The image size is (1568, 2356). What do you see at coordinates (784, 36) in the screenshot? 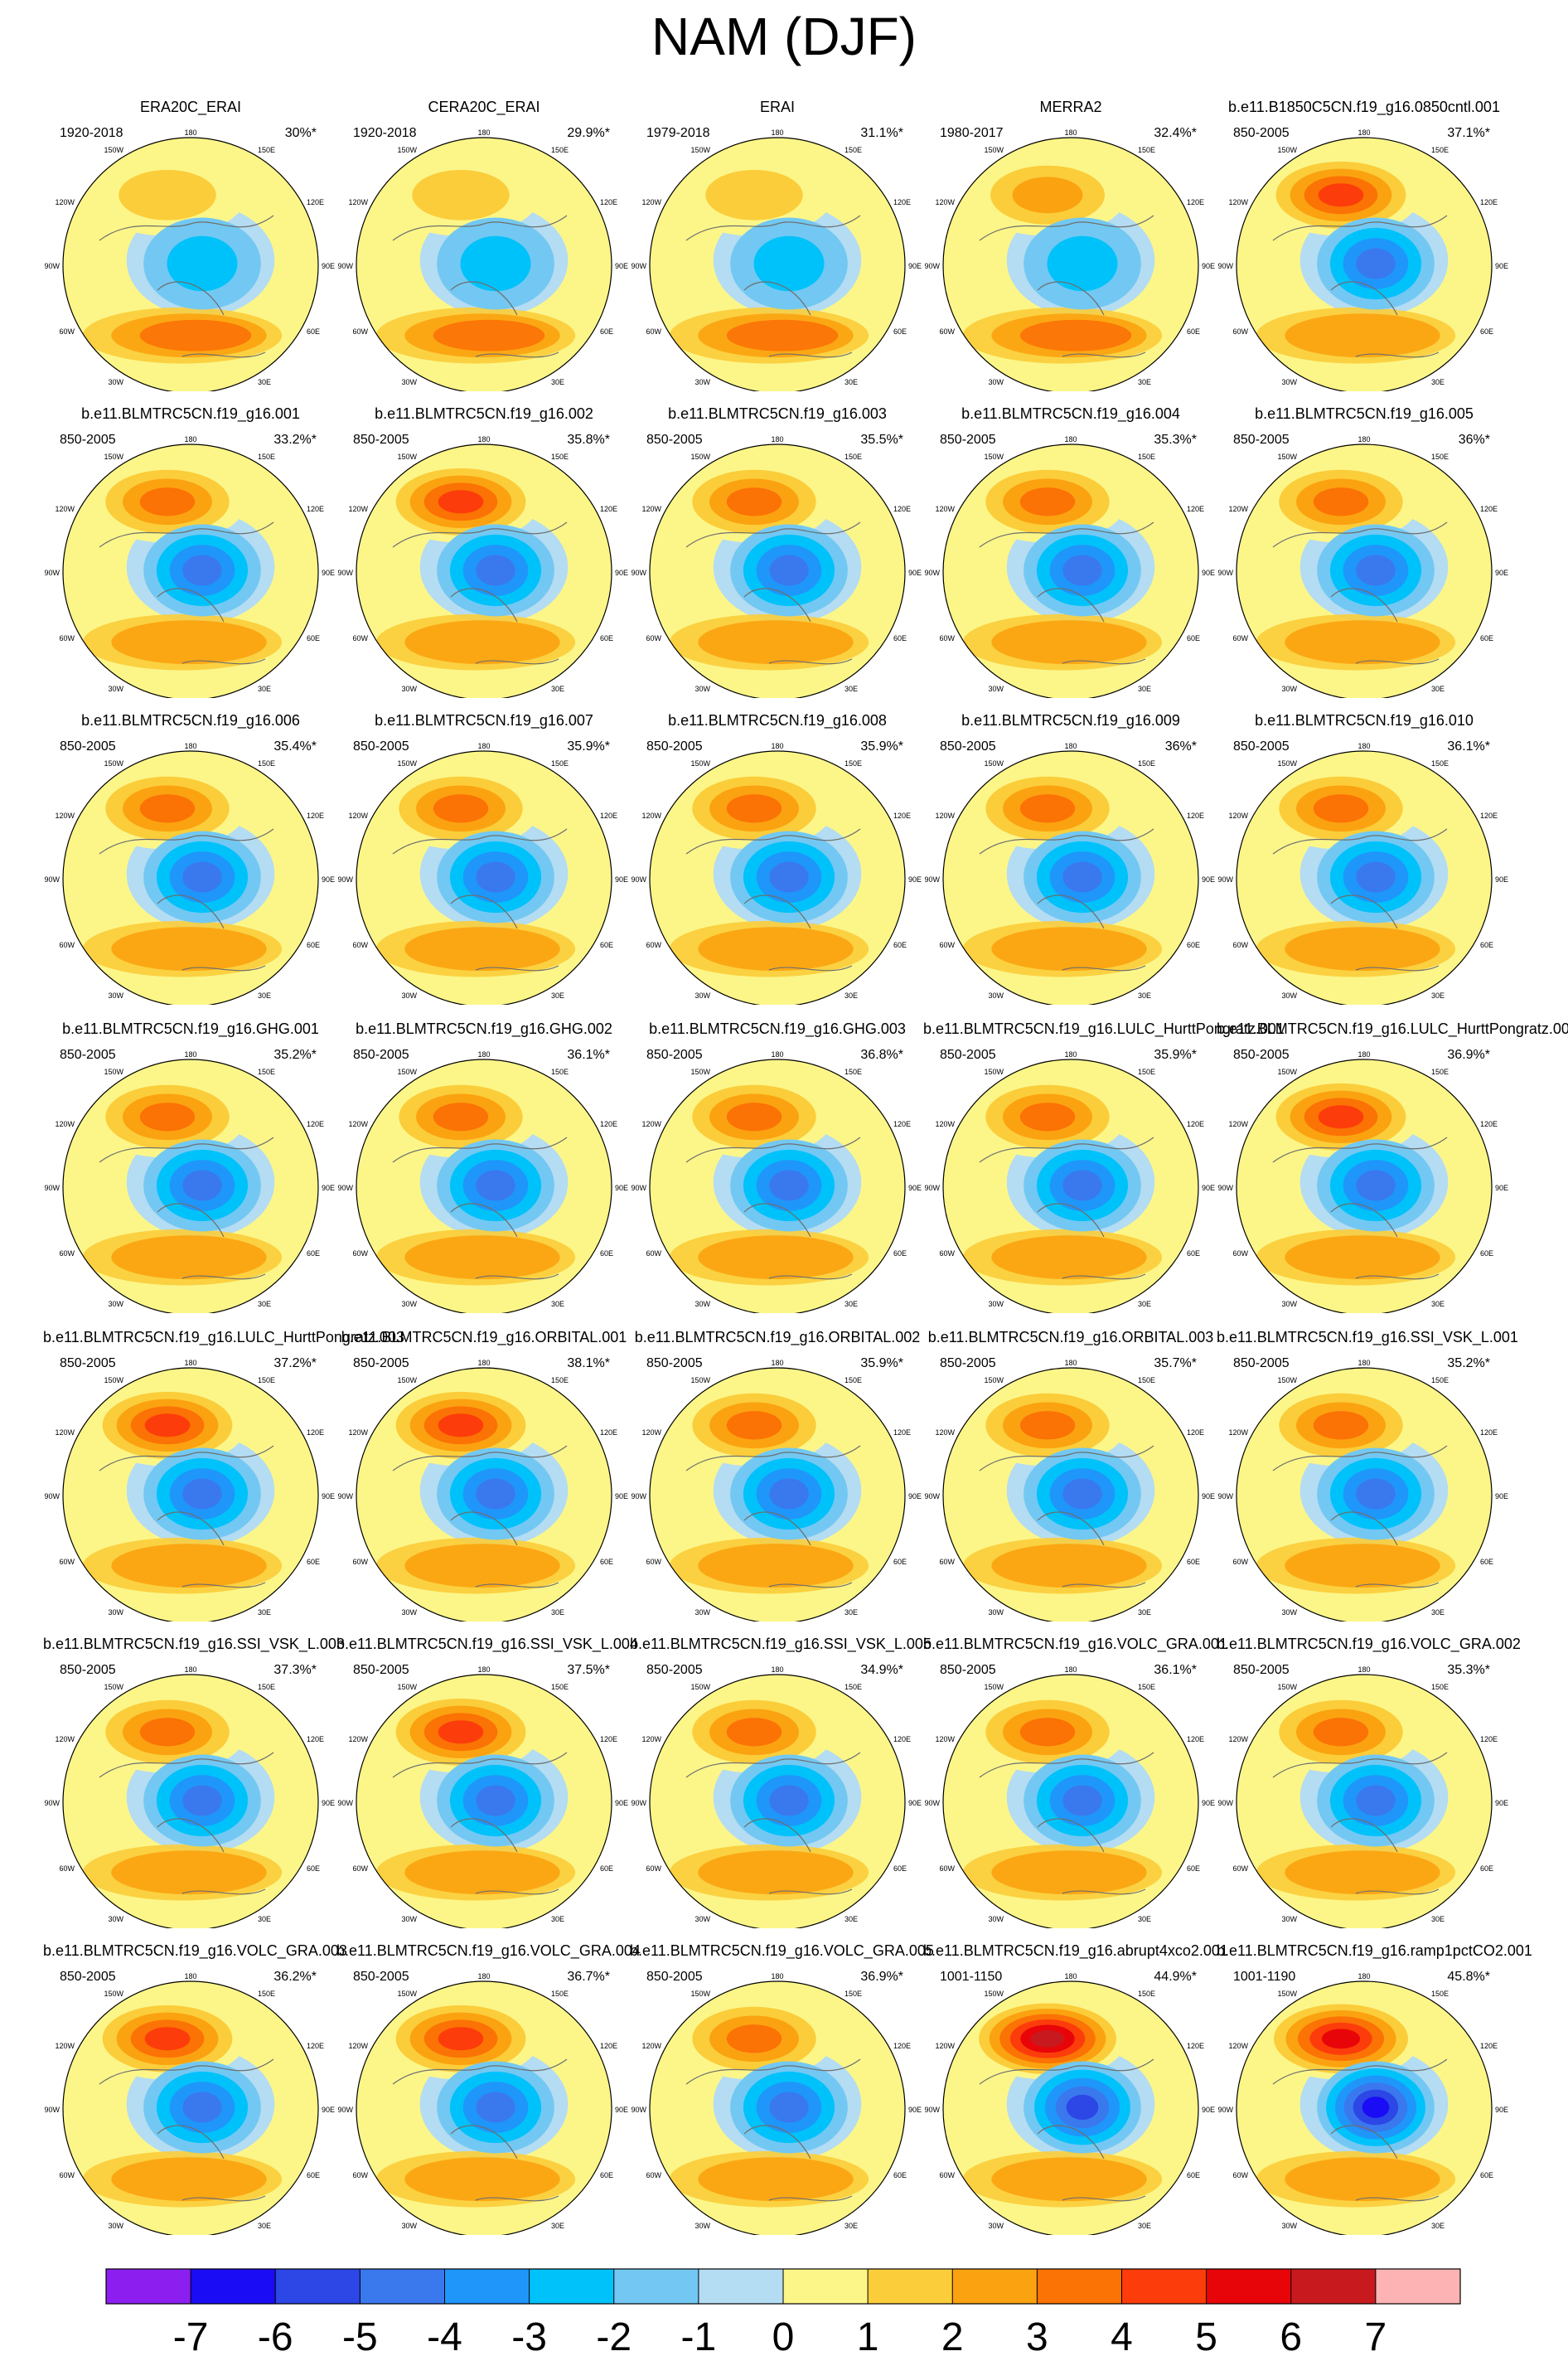
I see `page-title: NAM (DJF)` at bounding box center [784, 36].